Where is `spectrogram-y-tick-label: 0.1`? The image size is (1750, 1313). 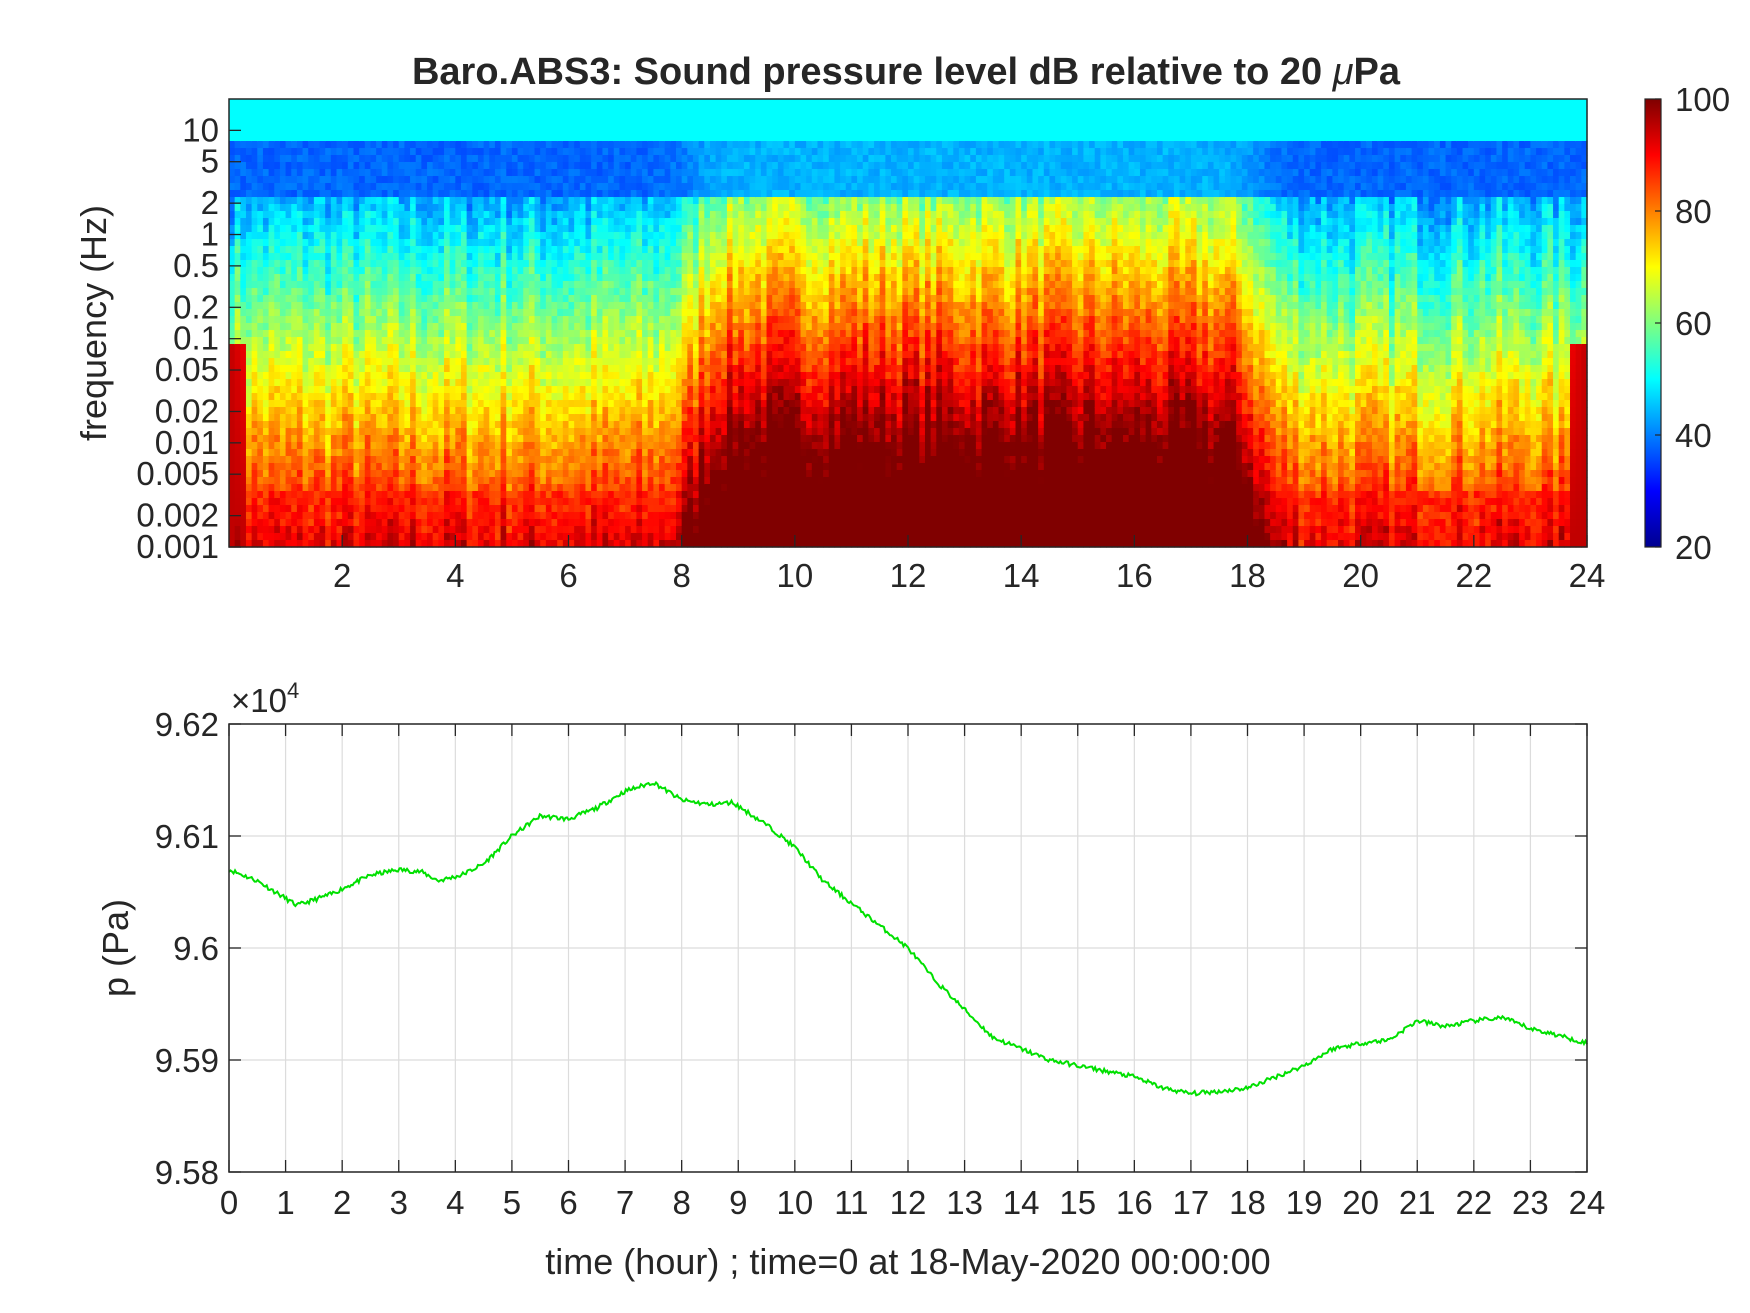
spectrogram-y-tick-label: 0.1 is located at coordinates (196, 338).